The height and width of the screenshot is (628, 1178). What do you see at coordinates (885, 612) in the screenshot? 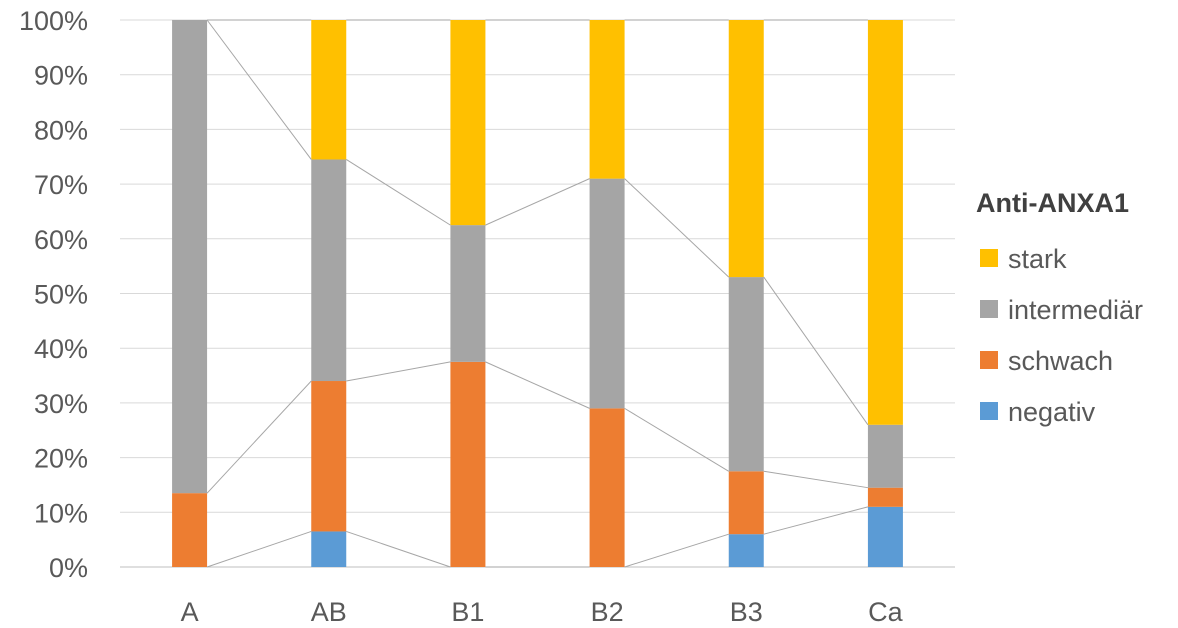
I see `x-tick-label: Ca` at bounding box center [885, 612].